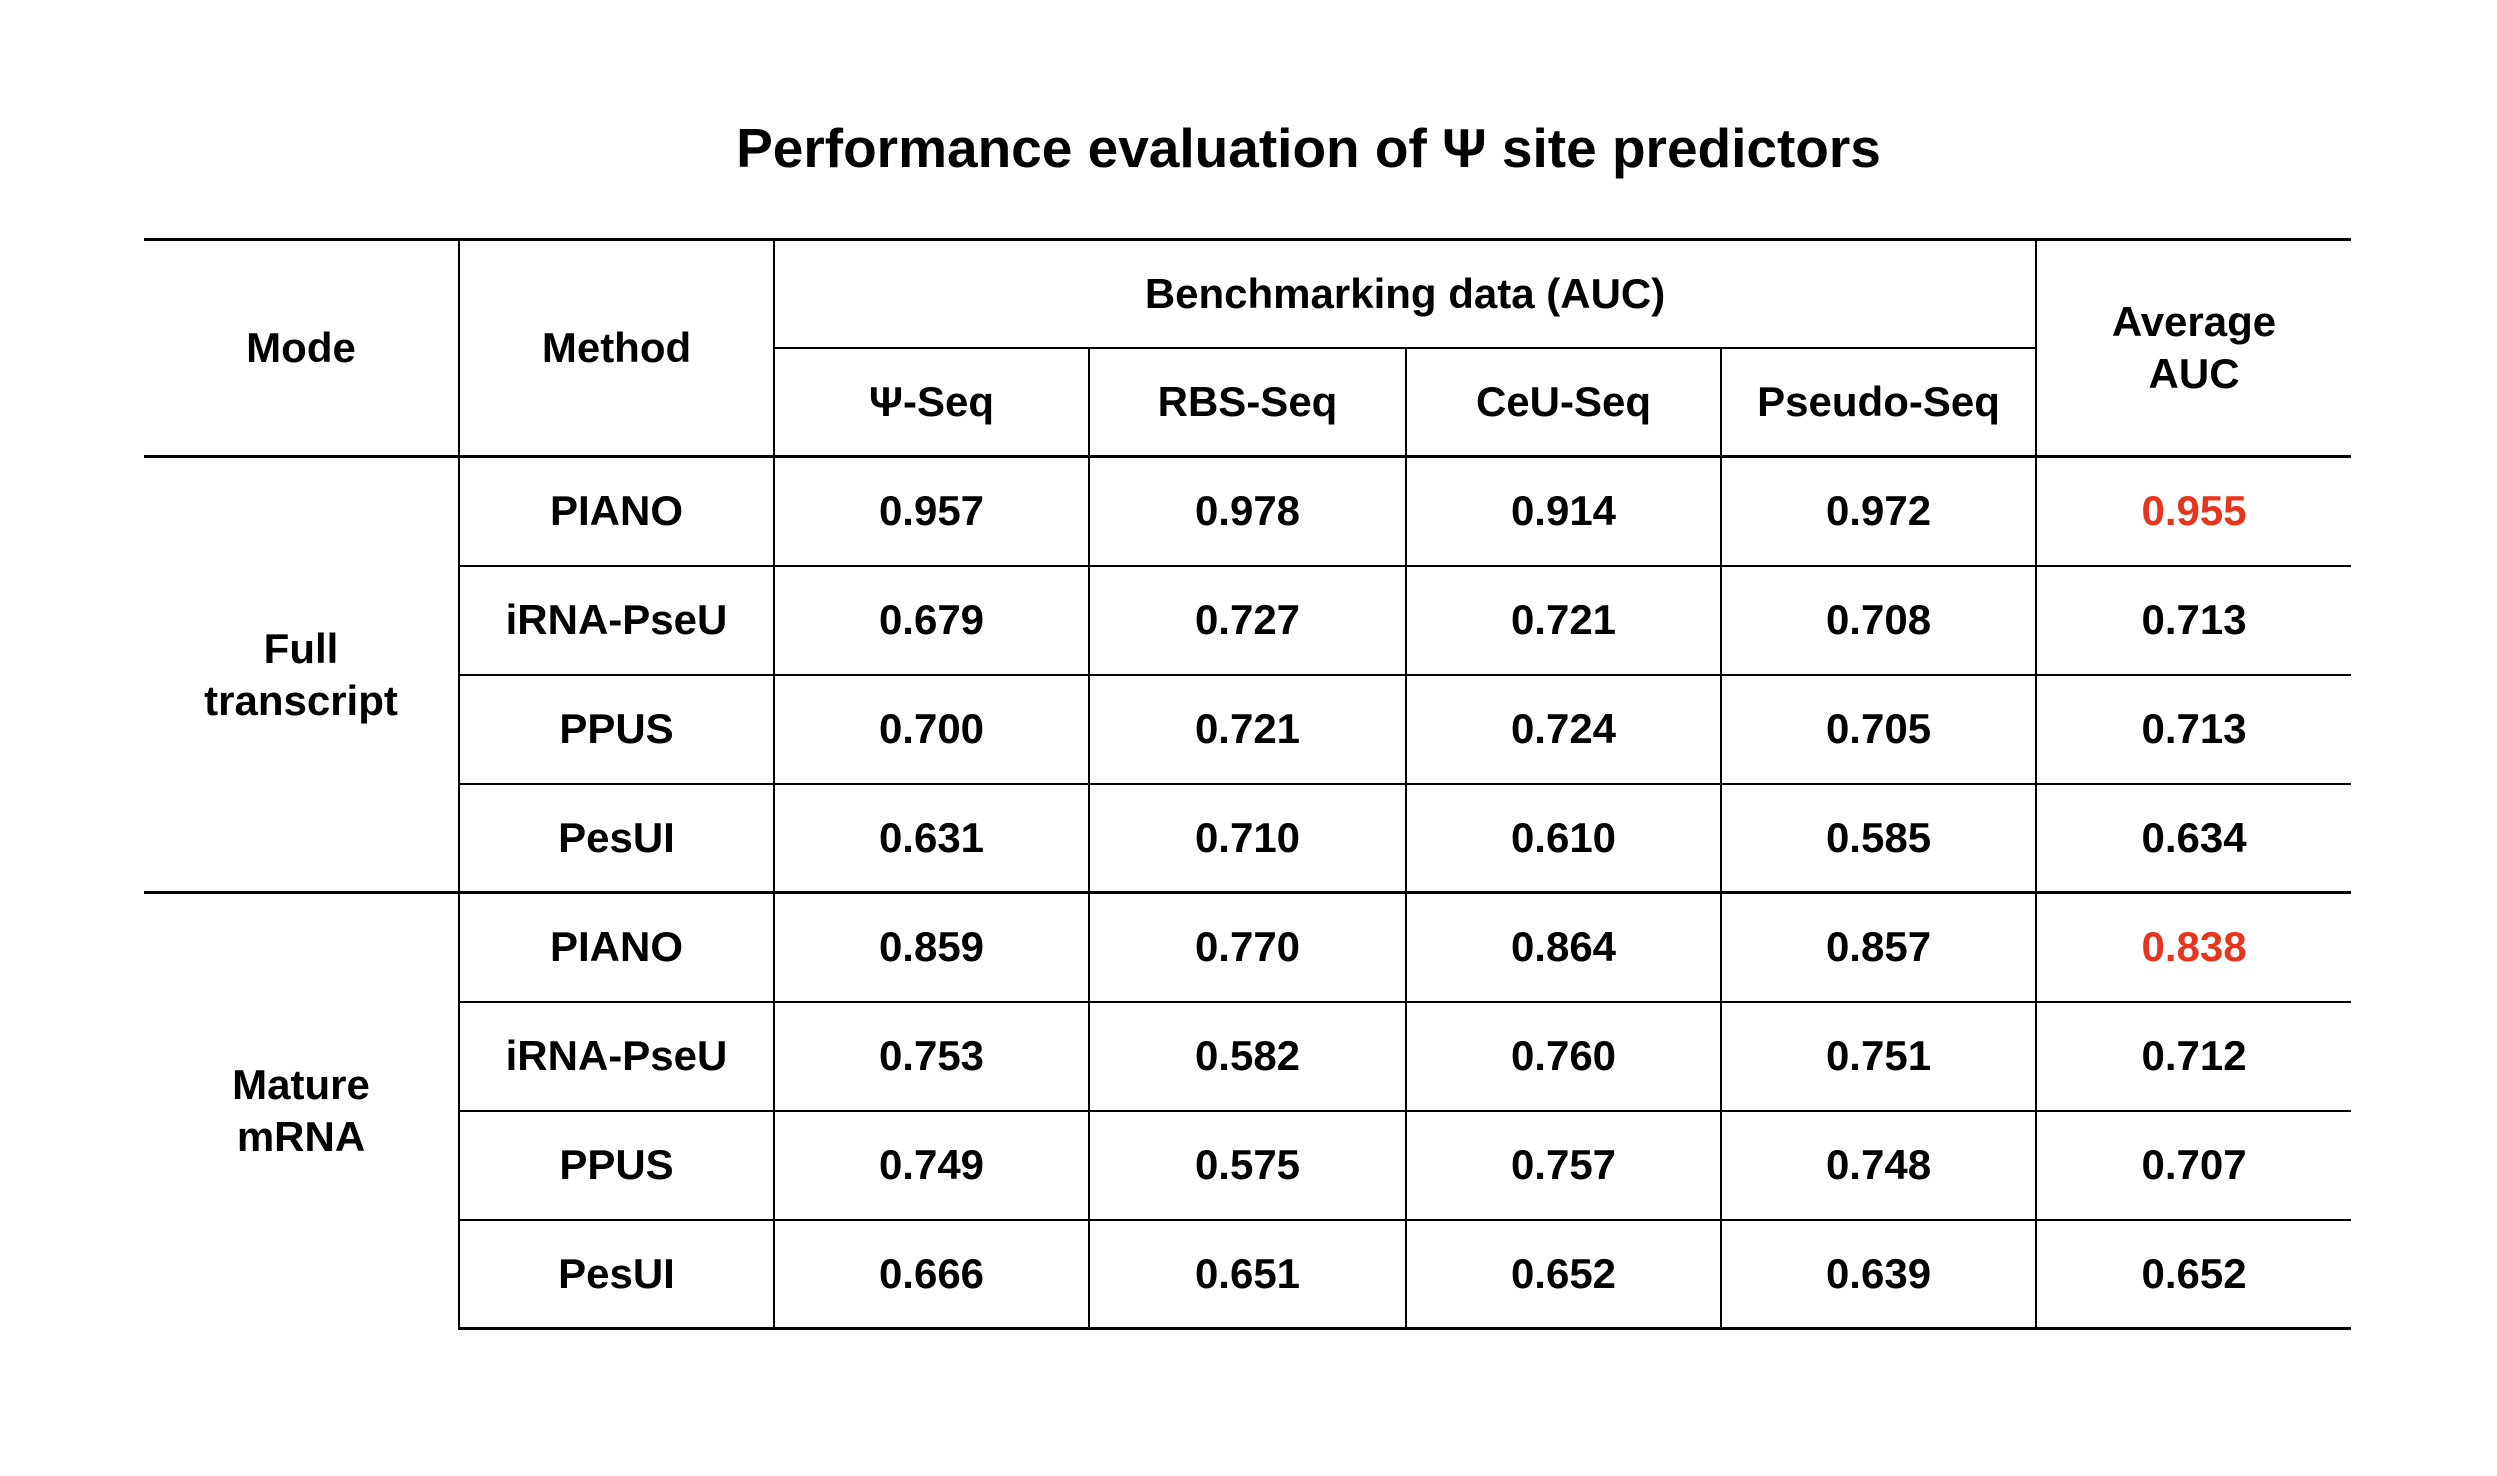 The height and width of the screenshot is (1476, 2497). I want to click on header-dataset-rbs-seq: RBS-Seq, so click(1247, 401).